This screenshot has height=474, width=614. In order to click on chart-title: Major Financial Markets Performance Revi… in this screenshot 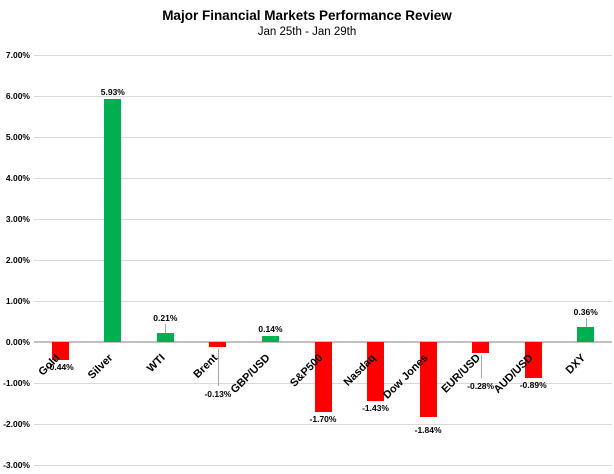, I will do `click(307, 15)`.